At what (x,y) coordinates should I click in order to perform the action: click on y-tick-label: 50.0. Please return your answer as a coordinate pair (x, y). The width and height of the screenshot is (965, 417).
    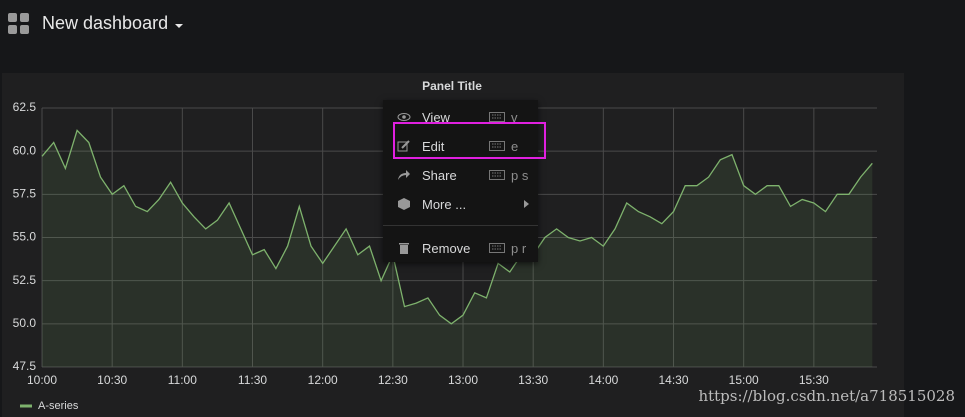
    Looking at the image, I should click on (25, 323).